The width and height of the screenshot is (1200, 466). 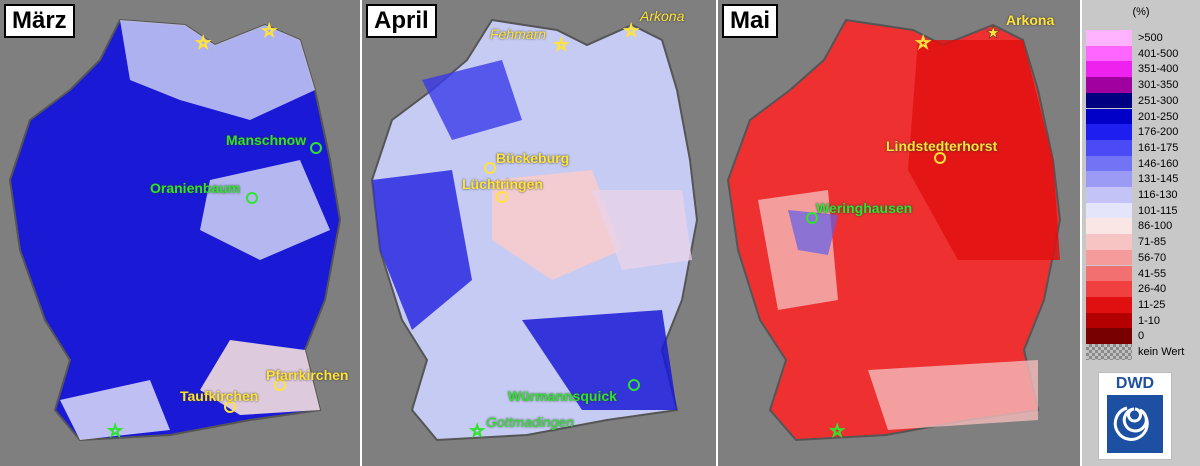 I want to click on legend-class: 146-160, so click(x=1142, y=163).